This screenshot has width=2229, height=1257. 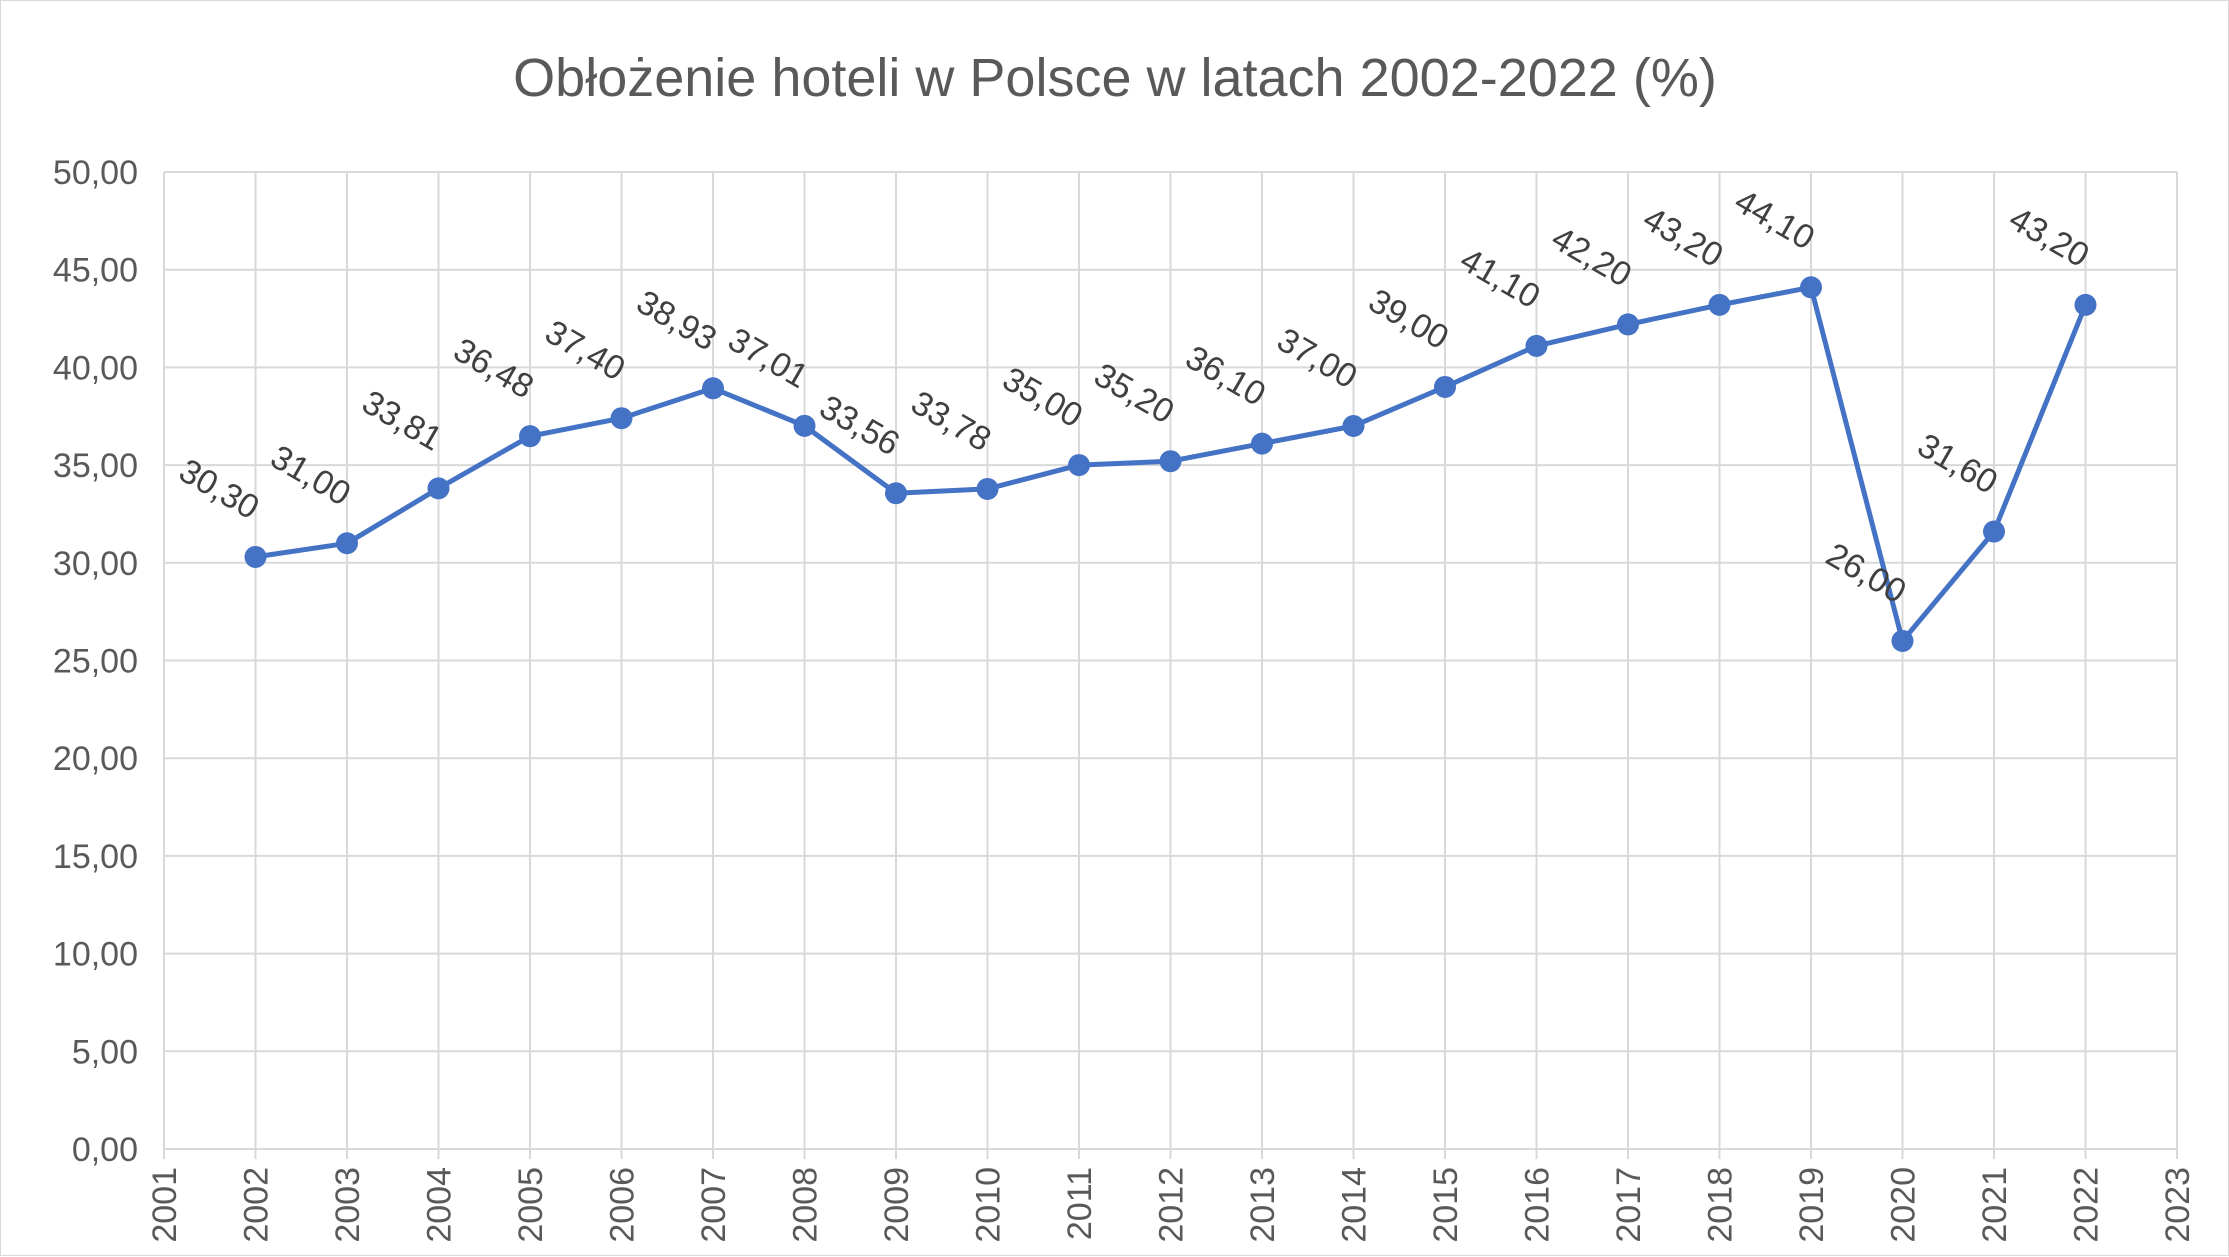 I want to click on x-tick-label: 2001, so click(x=165, y=1205).